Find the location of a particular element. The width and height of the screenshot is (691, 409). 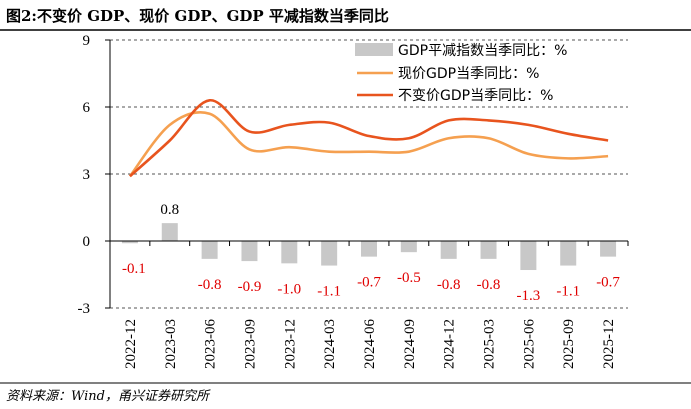

x-tick-label: 2023-12 is located at coordinates (290, 344).